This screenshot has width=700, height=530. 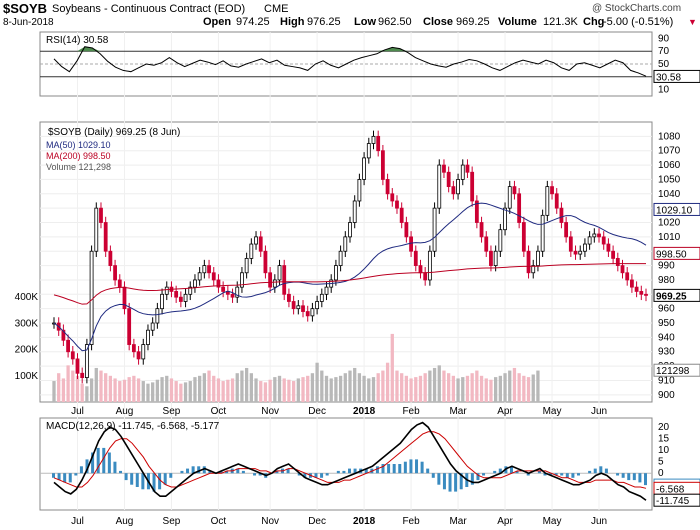 What do you see at coordinates (270, 411) in the screenshot?
I see `x-tick-label: Nov` at bounding box center [270, 411].